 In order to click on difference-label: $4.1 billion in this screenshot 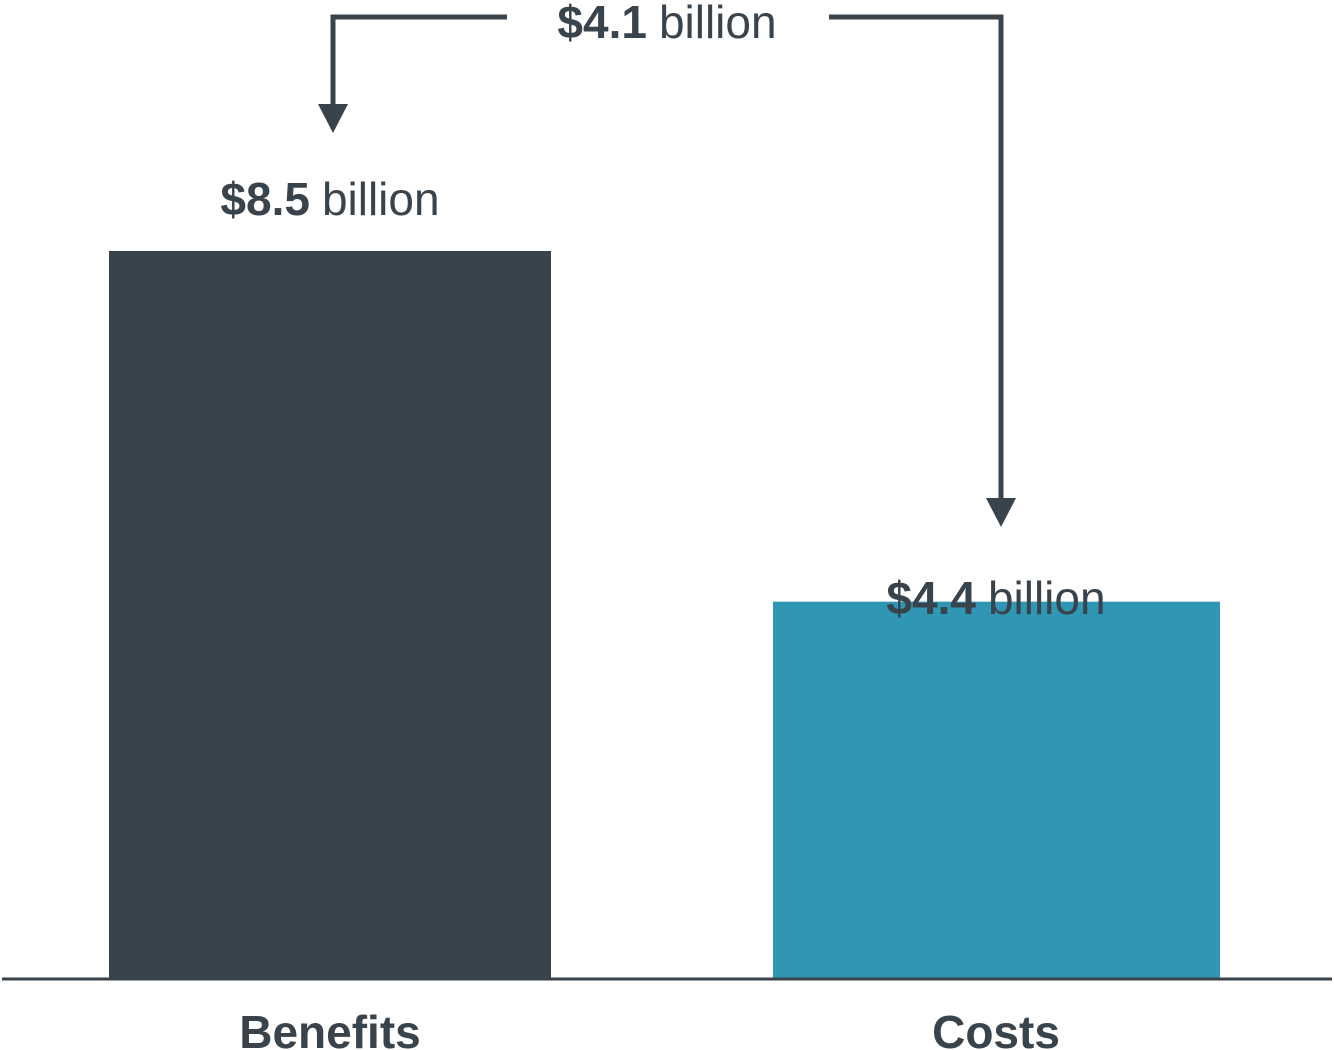, I will do `click(666, 24)`.